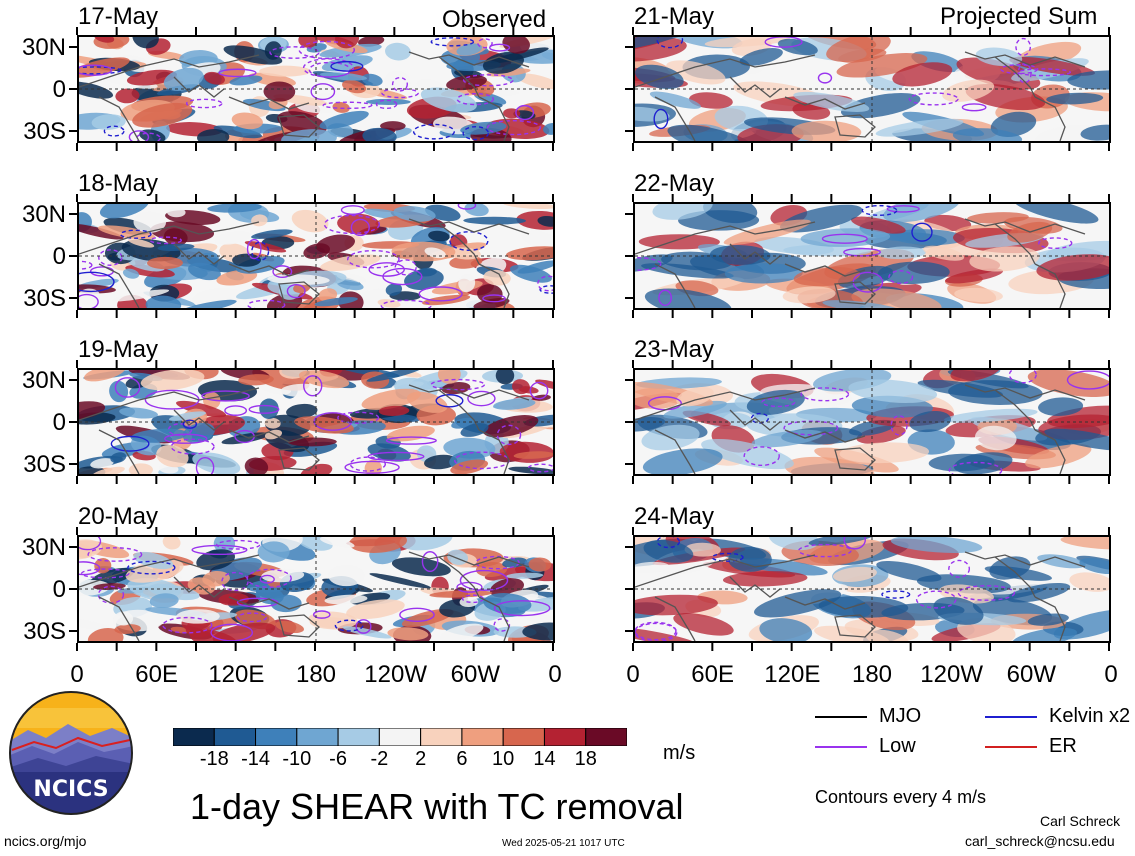 This screenshot has height=856, width=1135. What do you see at coordinates (45, 841) in the screenshot?
I see `footer-url: ncics.org/mjo` at bounding box center [45, 841].